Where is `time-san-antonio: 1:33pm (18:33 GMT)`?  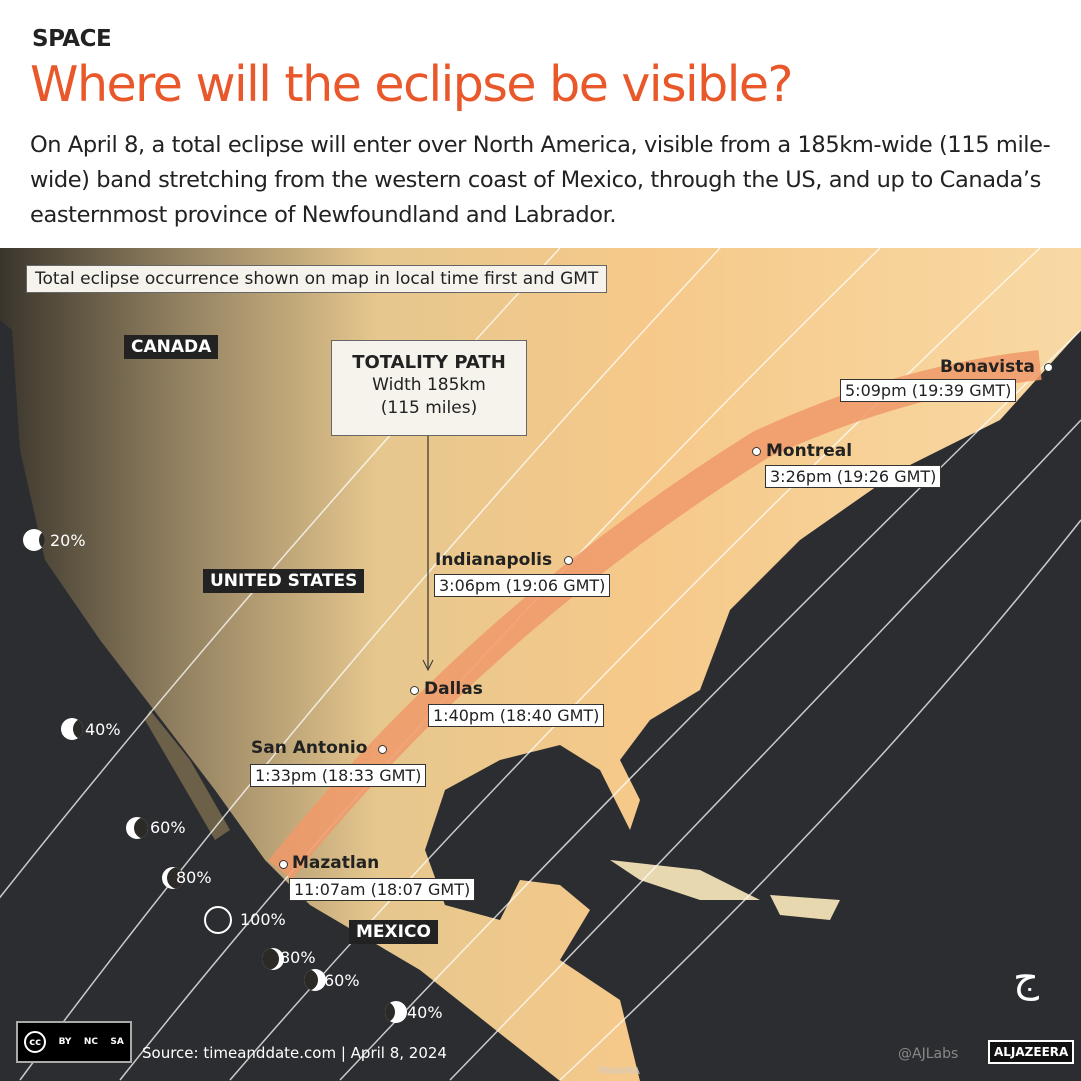
time-san-antonio: 1:33pm (18:33 GMT) is located at coordinates (338, 775).